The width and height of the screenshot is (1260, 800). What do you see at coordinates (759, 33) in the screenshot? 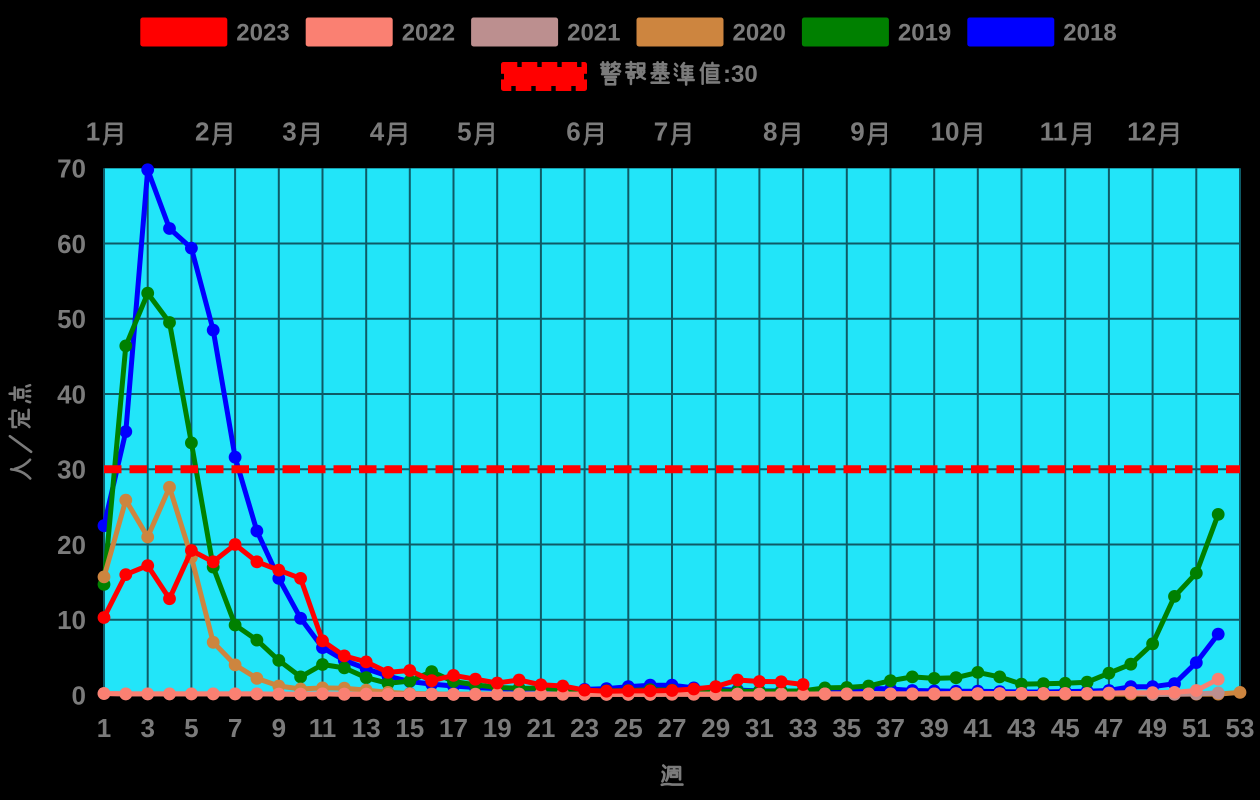
I see `svg-text: 2020` at bounding box center [759, 33].